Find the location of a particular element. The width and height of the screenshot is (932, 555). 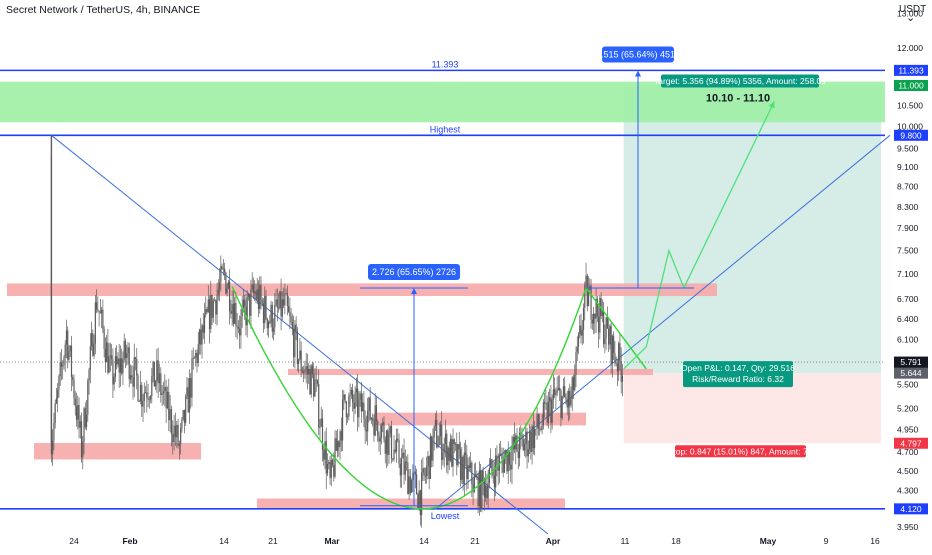

price-tag: 4.120 is located at coordinates (911, 509).